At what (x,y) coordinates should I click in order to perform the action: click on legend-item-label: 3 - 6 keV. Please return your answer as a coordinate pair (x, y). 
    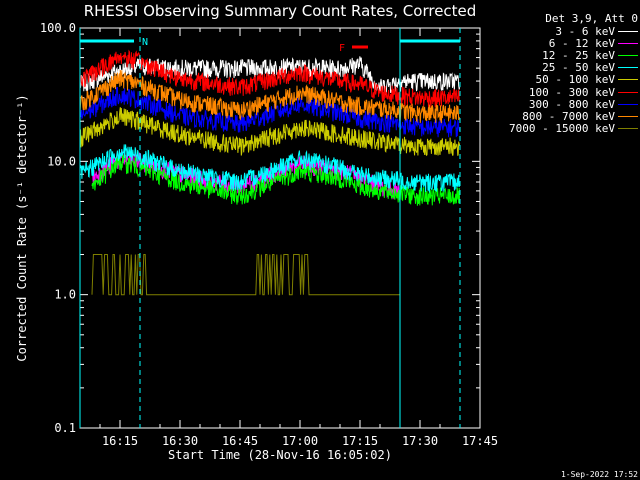
    Looking at the image, I should click on (585, 31).